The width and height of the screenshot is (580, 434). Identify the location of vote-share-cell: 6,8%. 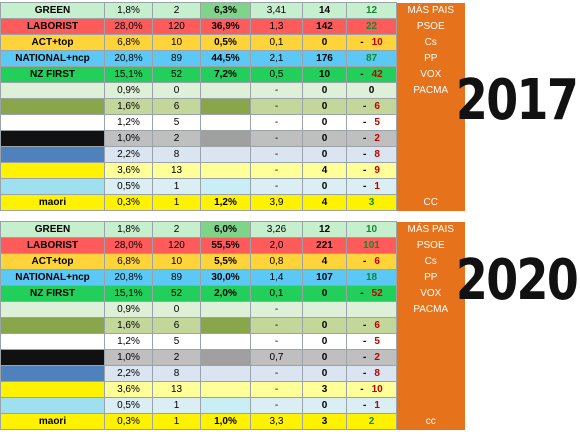
(128, 42).